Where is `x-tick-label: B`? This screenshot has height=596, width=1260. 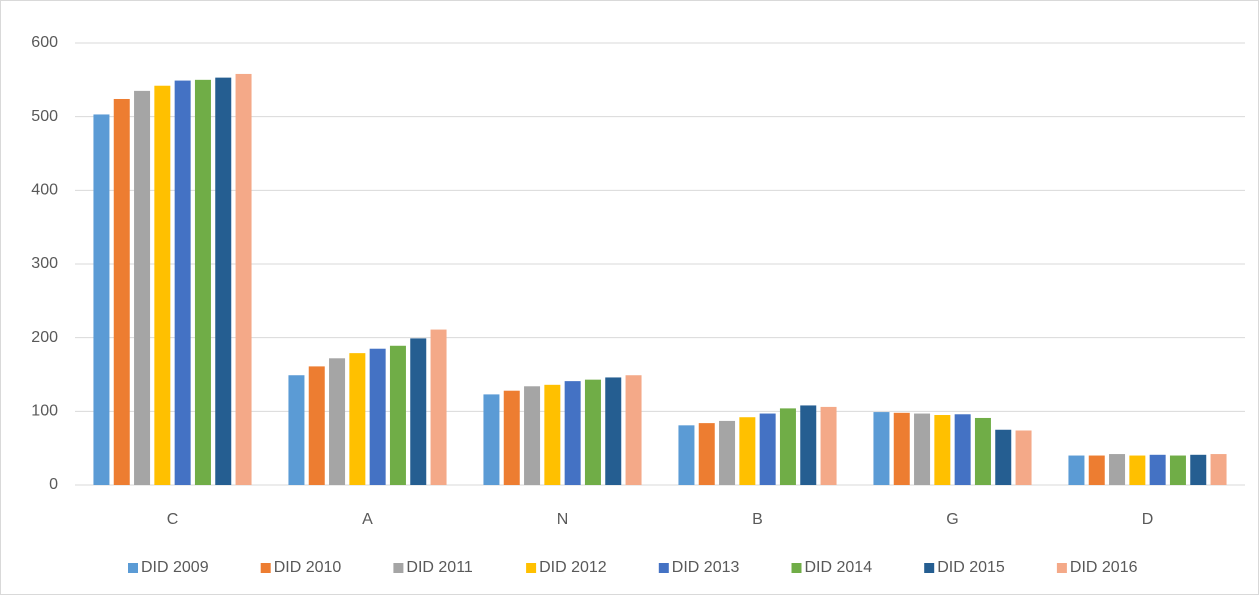 x-tick-label: B is located at coordinates (757, 519).